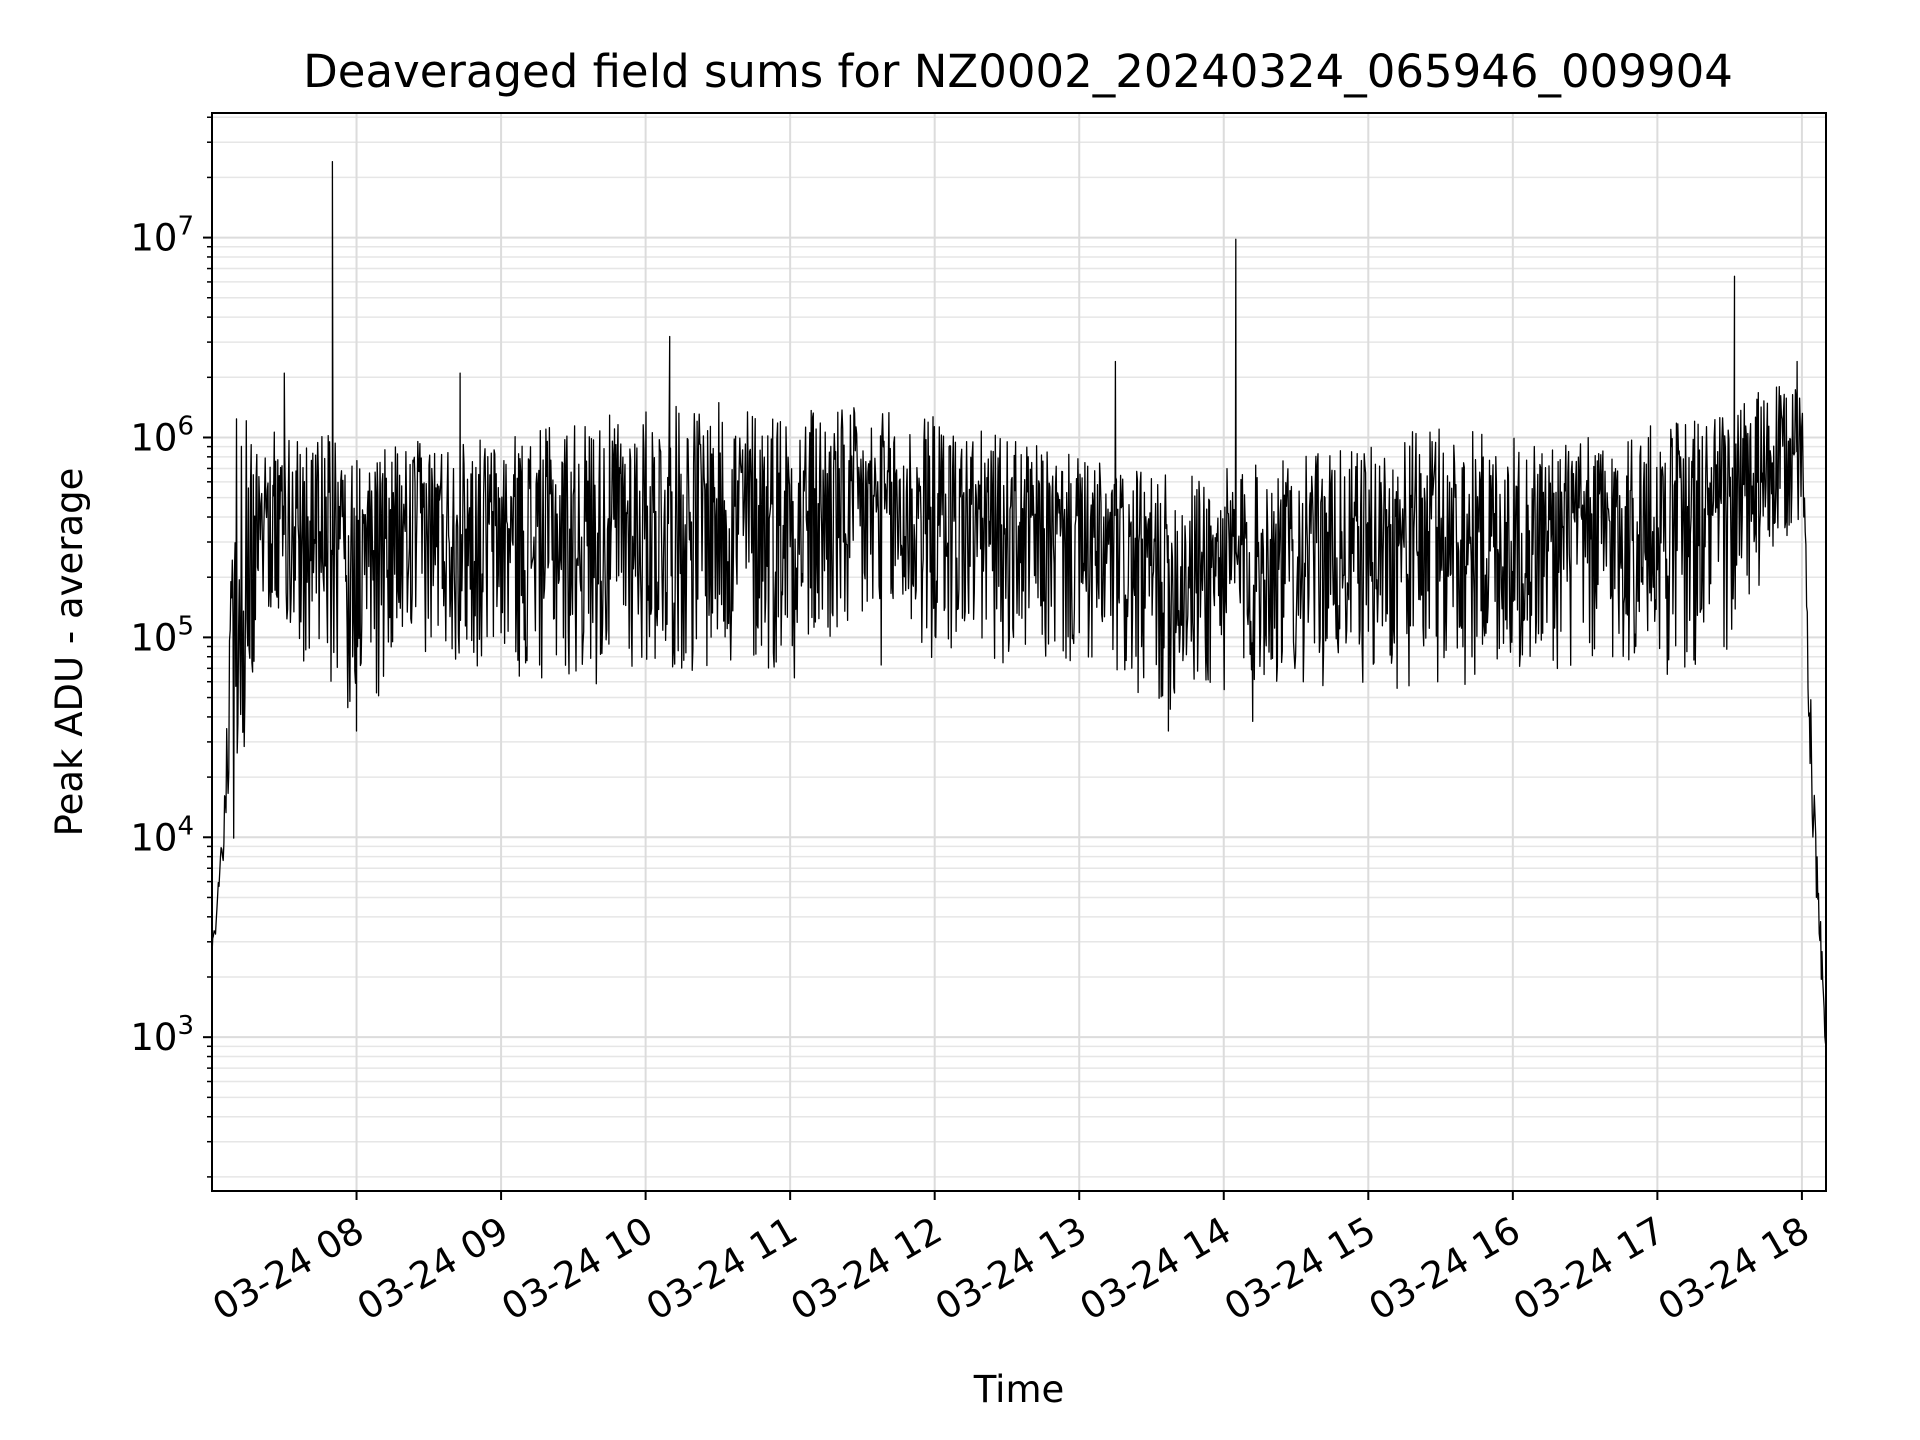 The height and width of the screenshot is (1440, 1920). I want to click on y-tick-label: 10⁷, so click(162, 236).